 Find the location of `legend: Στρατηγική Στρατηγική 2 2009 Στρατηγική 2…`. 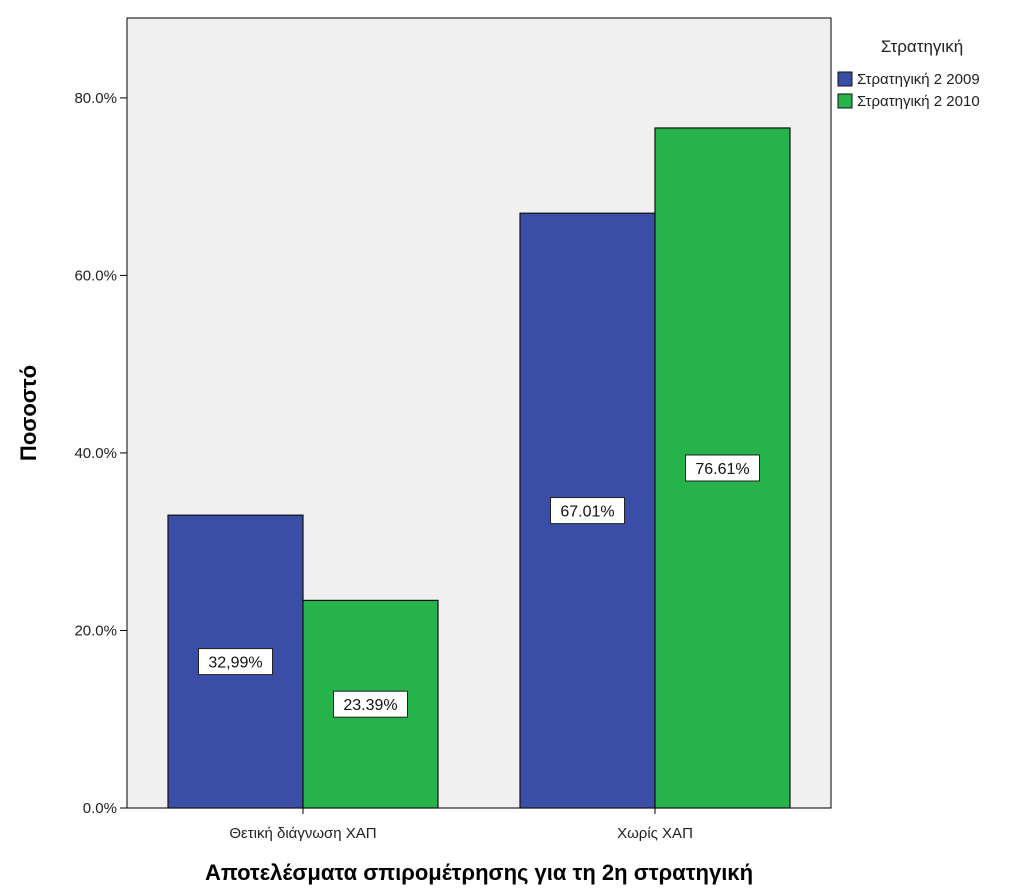

legend: Στρατηγική Στρατηγική 2 2009 Στρατηγική 2… is located at coordinates (908, 73).